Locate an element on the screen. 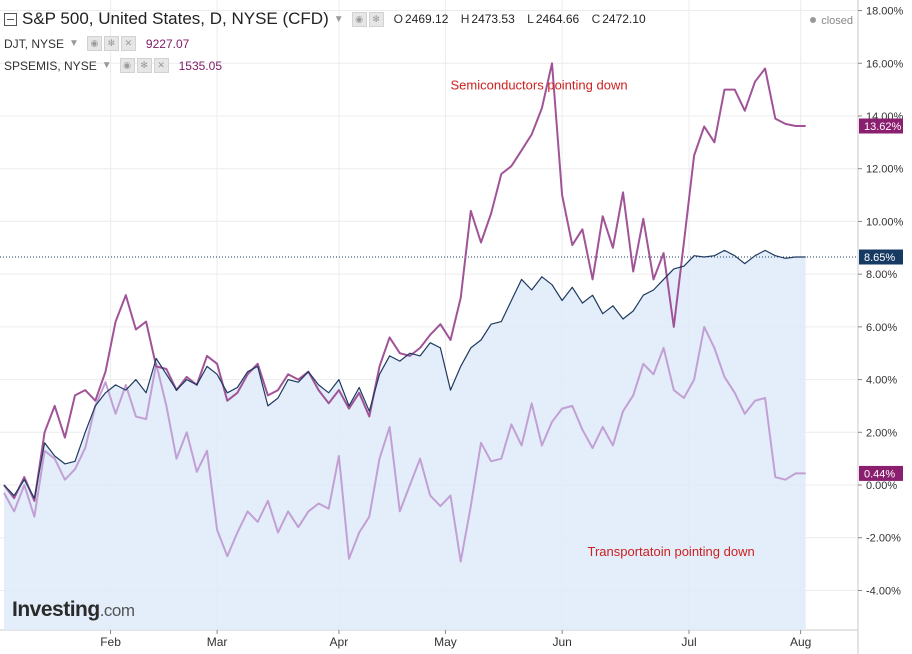 Image resolution: width=912 pixels, height=654 pixels. last-value-badge-label: 13.62% is located at coordinates (883, 127).